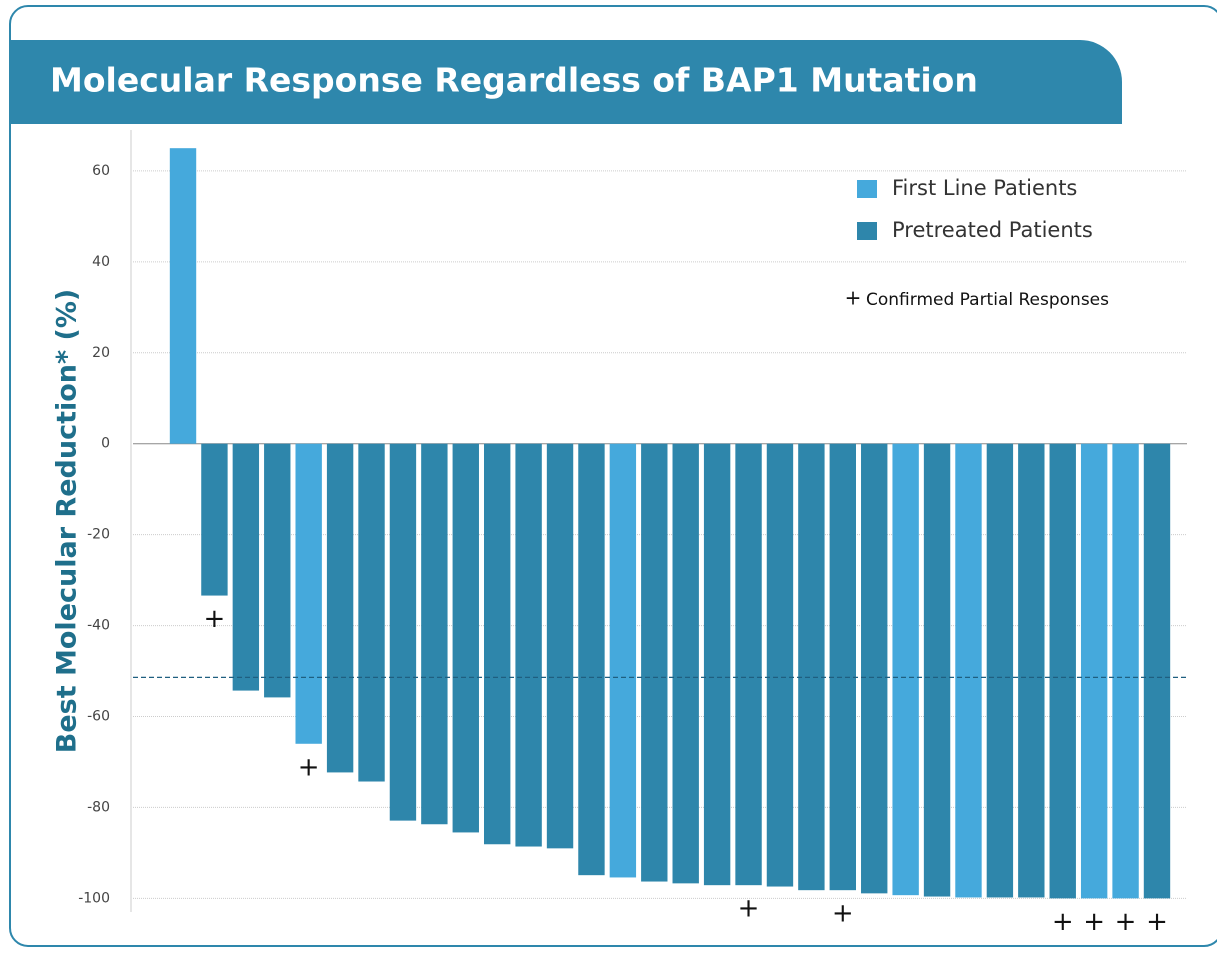 The image size is (1217, 958). Describe the element at coordinates (101, 353) in the screenshot. I see `y-tick-label: 20` at that location.